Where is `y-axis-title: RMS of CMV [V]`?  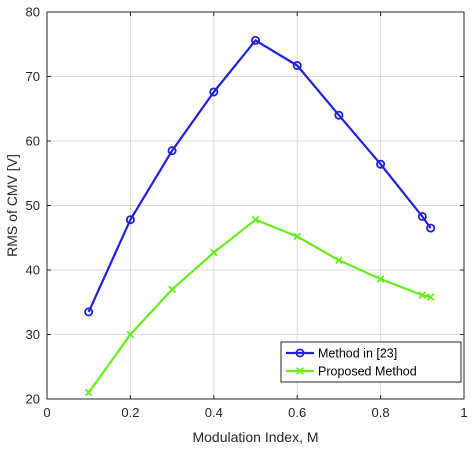 y-axis-title: RMS of CMV [V] is located at coordinates (12, 205).